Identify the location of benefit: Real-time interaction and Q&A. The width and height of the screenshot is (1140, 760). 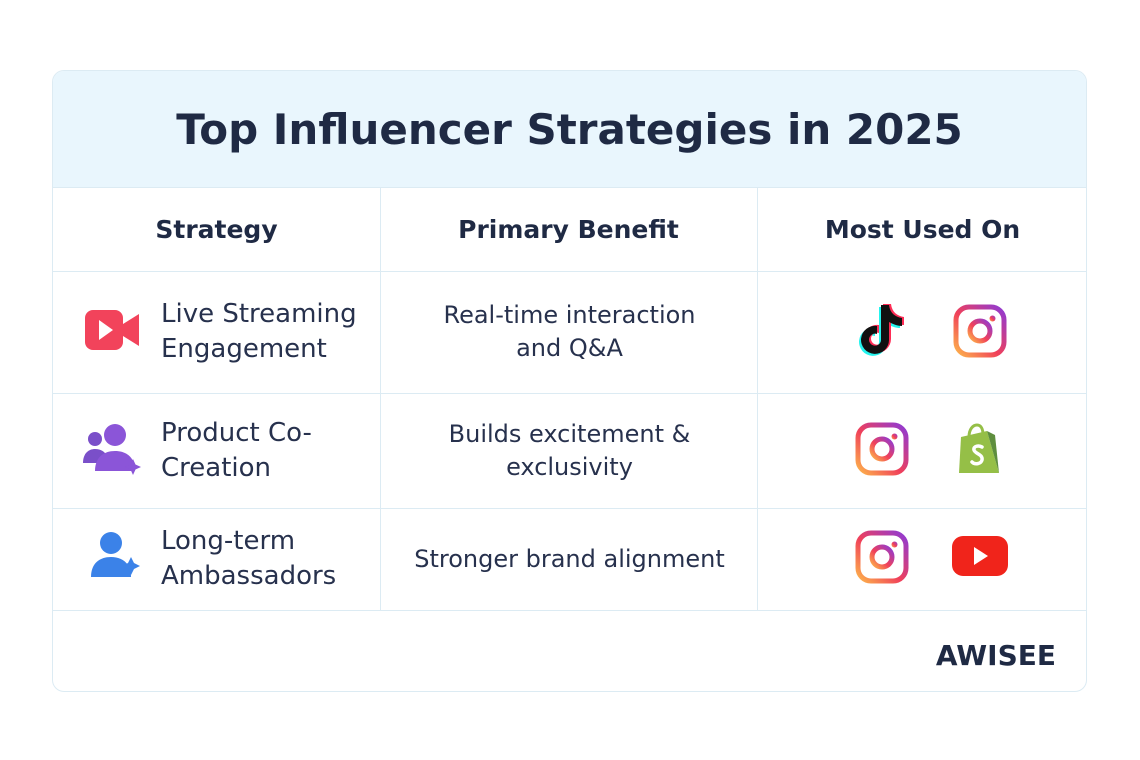
(569, 331).